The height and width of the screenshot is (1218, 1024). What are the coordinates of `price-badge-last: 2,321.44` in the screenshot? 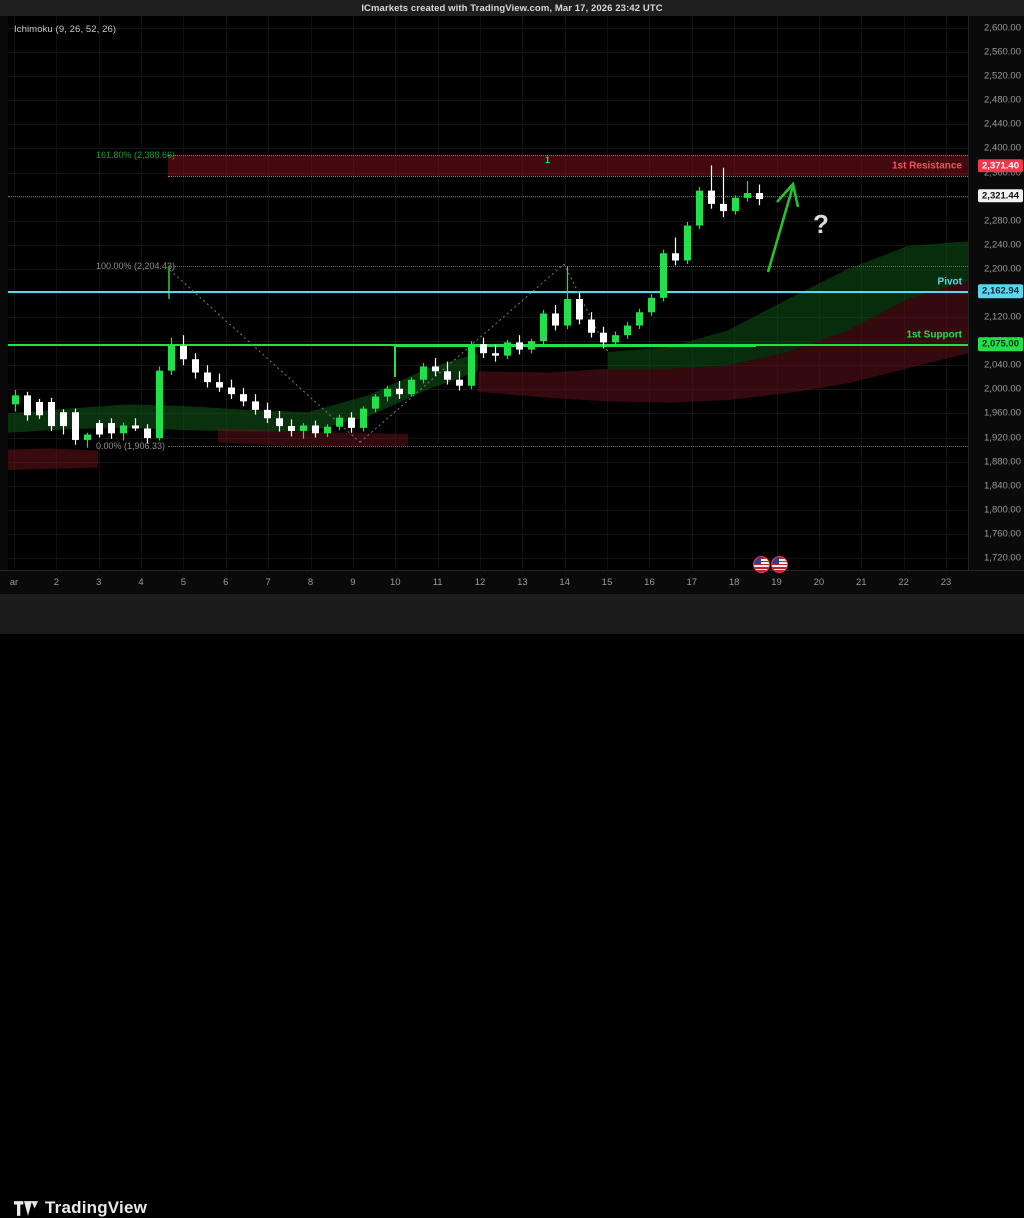 It's located at (1000, 196).